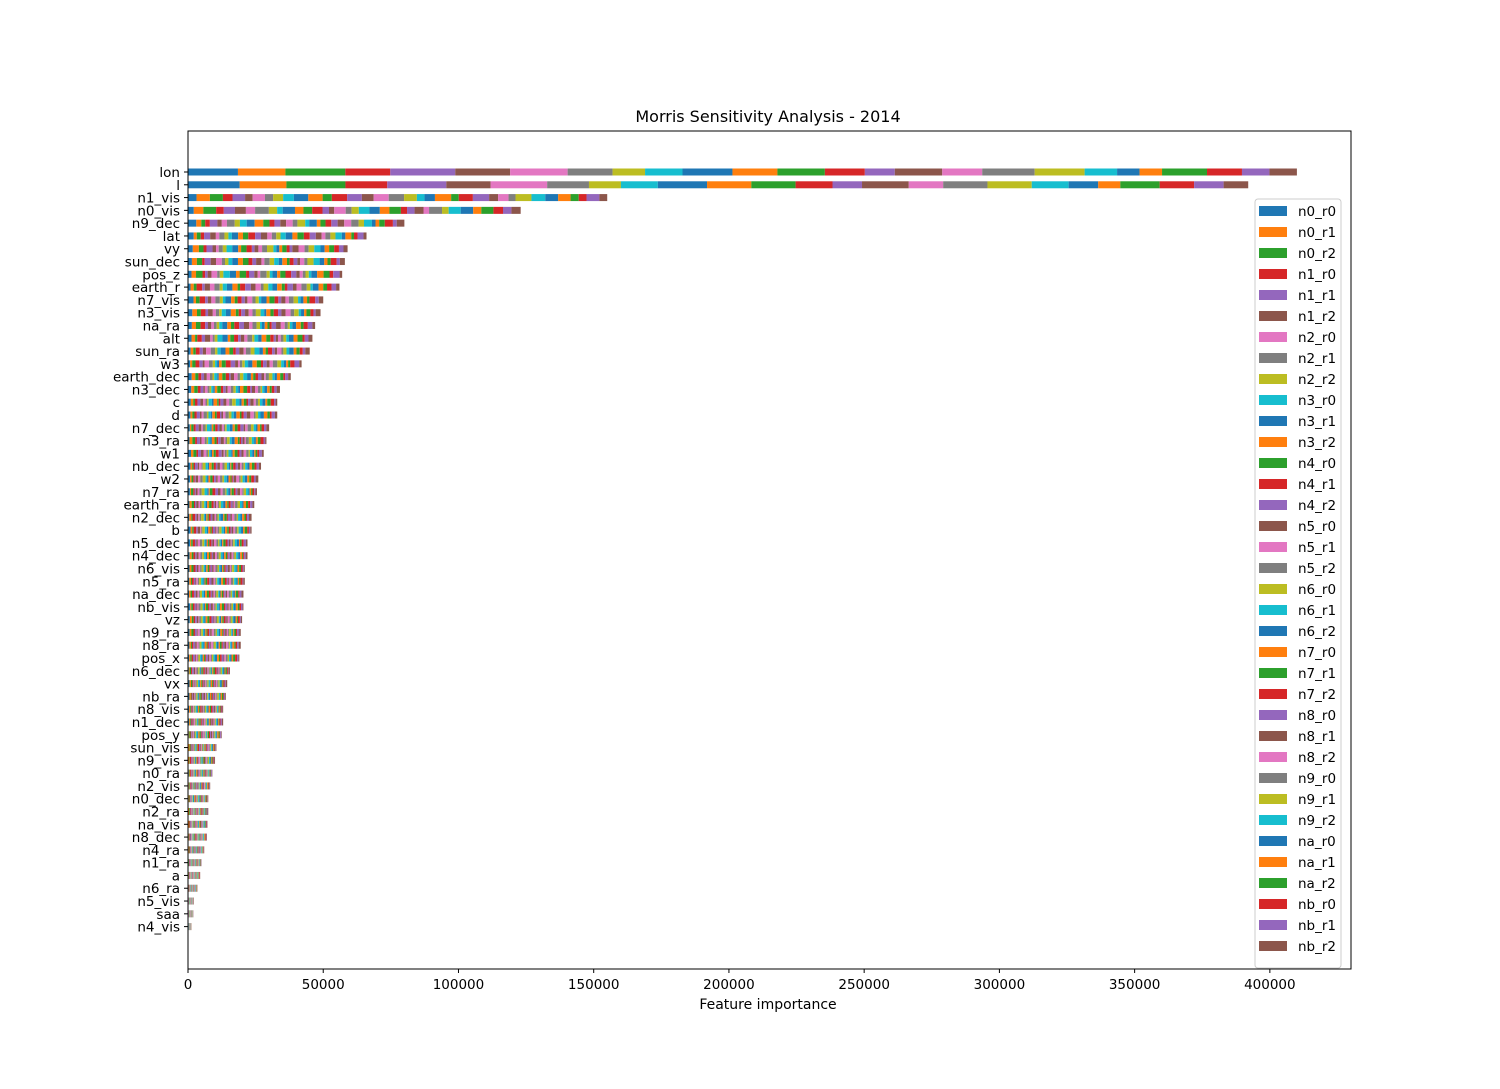 The height and width of the screenshot is (1089, 1500). What do you see at coordinates (365, 236) in the screenshot?
I see `bar-segment-lat-nb_r2` at bounding box center [365, 236].